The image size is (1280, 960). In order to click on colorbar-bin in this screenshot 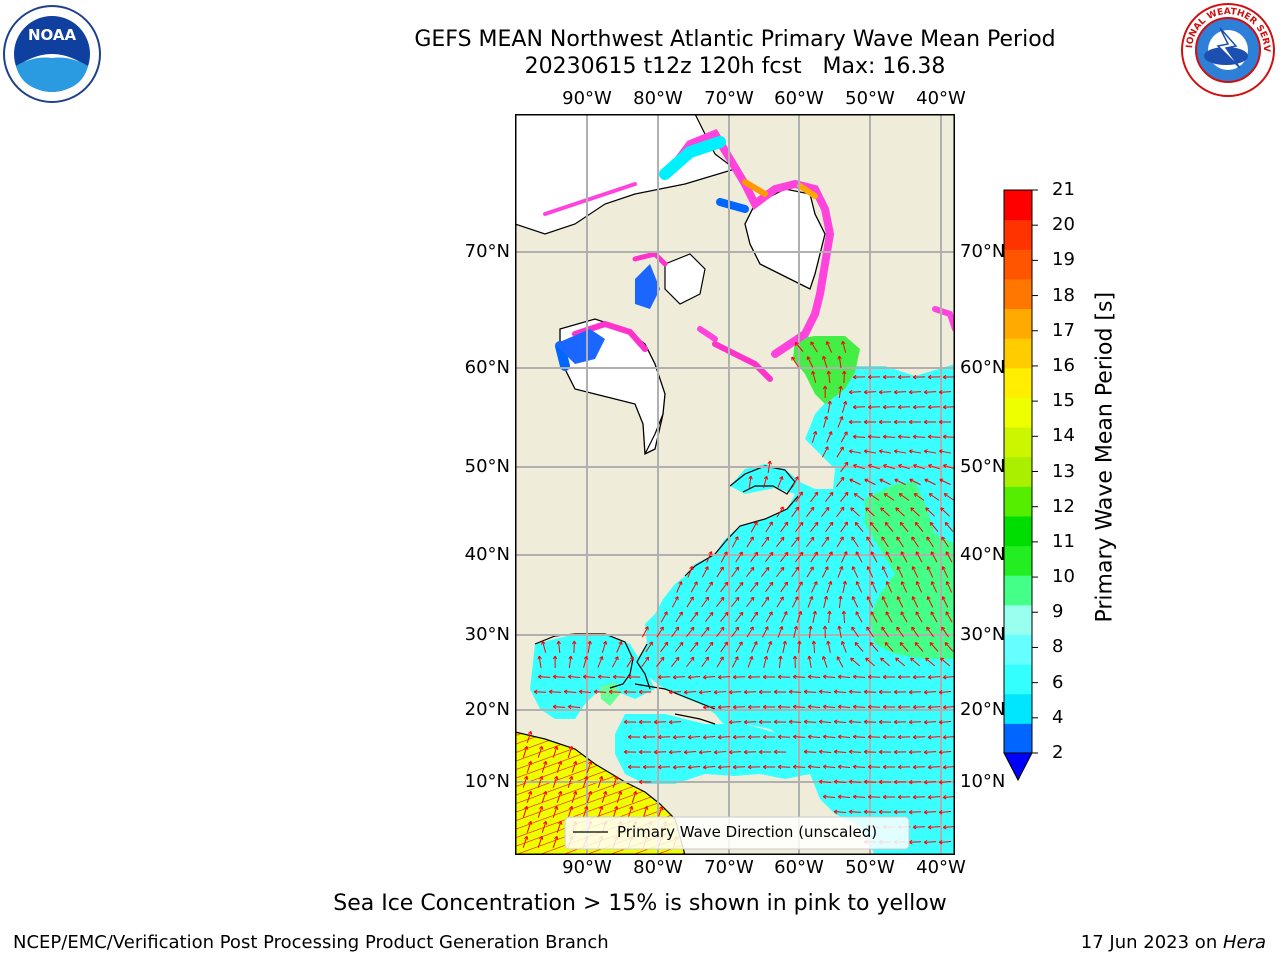, I will do `click(1018, 264)`.